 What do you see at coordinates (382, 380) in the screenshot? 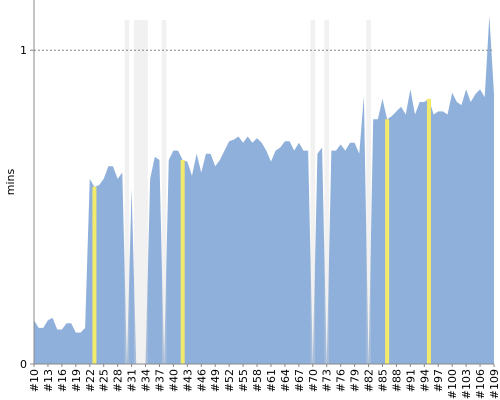
I see `x-tick-label: #85` at bounding box center [382, 380].